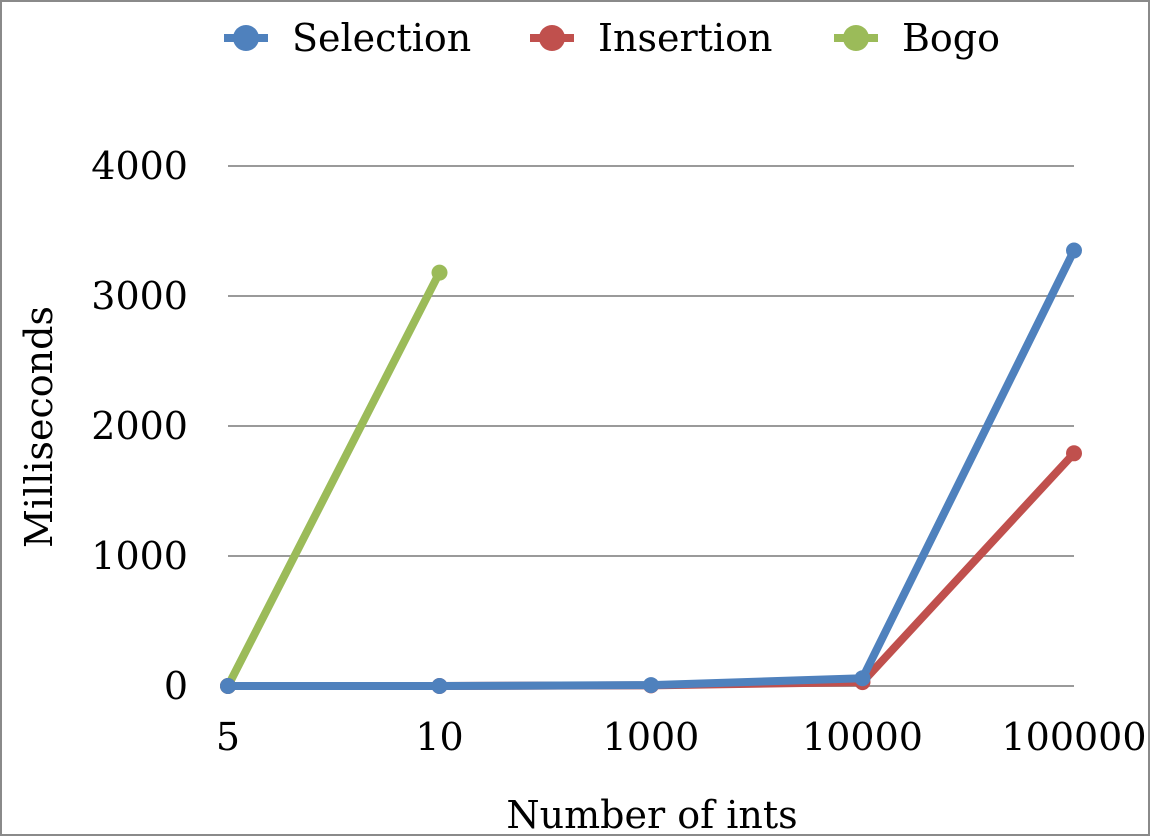 The image size is (1154, 840). Describe the element at coordinates (228, 737) in the screenshot. I see `x-tick-label: 5` at that location.